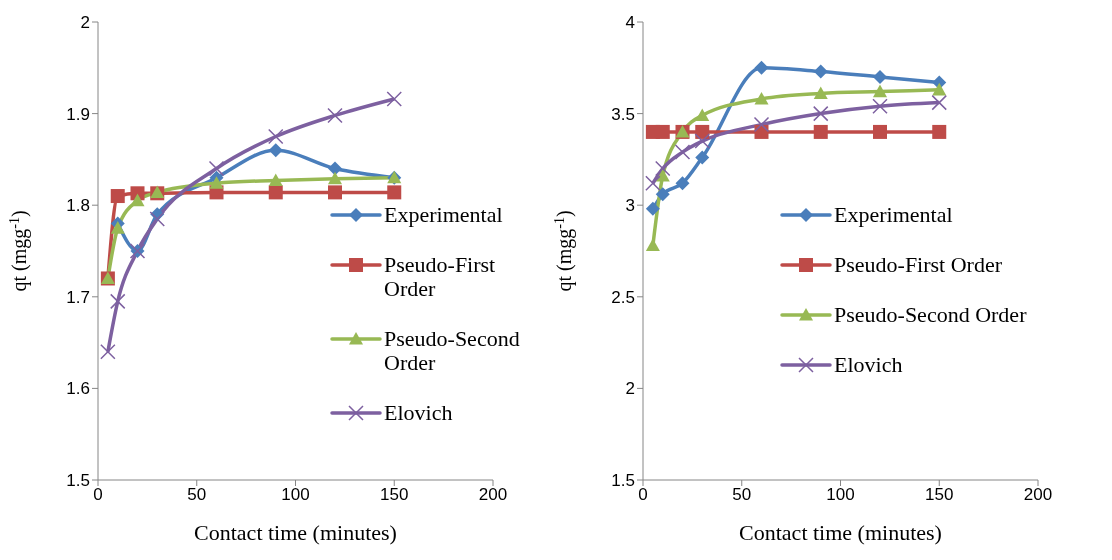  What do you see at coordinates (630, 206) in the screenshot?
I see `y-tick-label: 3` at bounding box center [630, 206].